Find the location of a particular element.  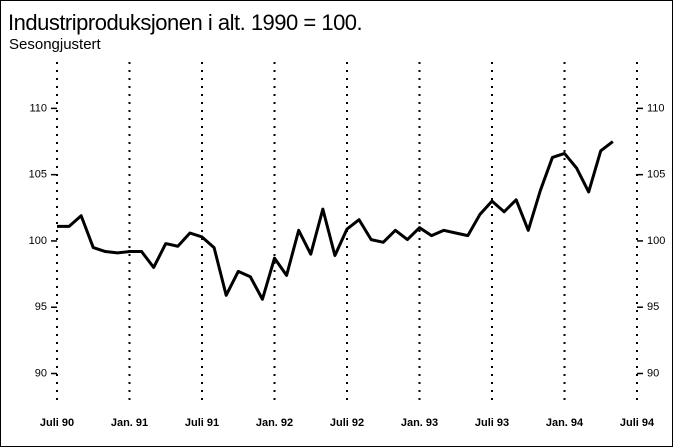

x-tick-label: Jan. 92 is located at coordinates (274, 423).